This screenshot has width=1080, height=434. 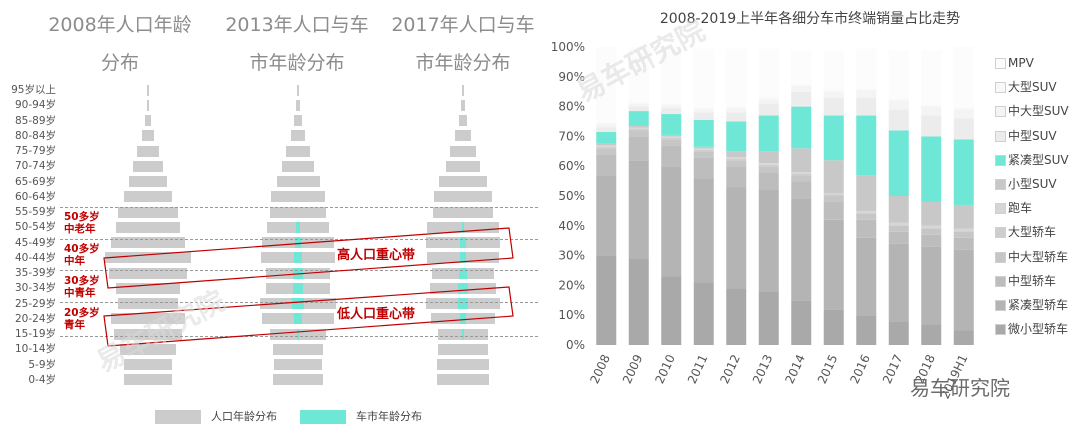 I want to click on legend-label: 中型轿车, so click(x=1032, y=280).